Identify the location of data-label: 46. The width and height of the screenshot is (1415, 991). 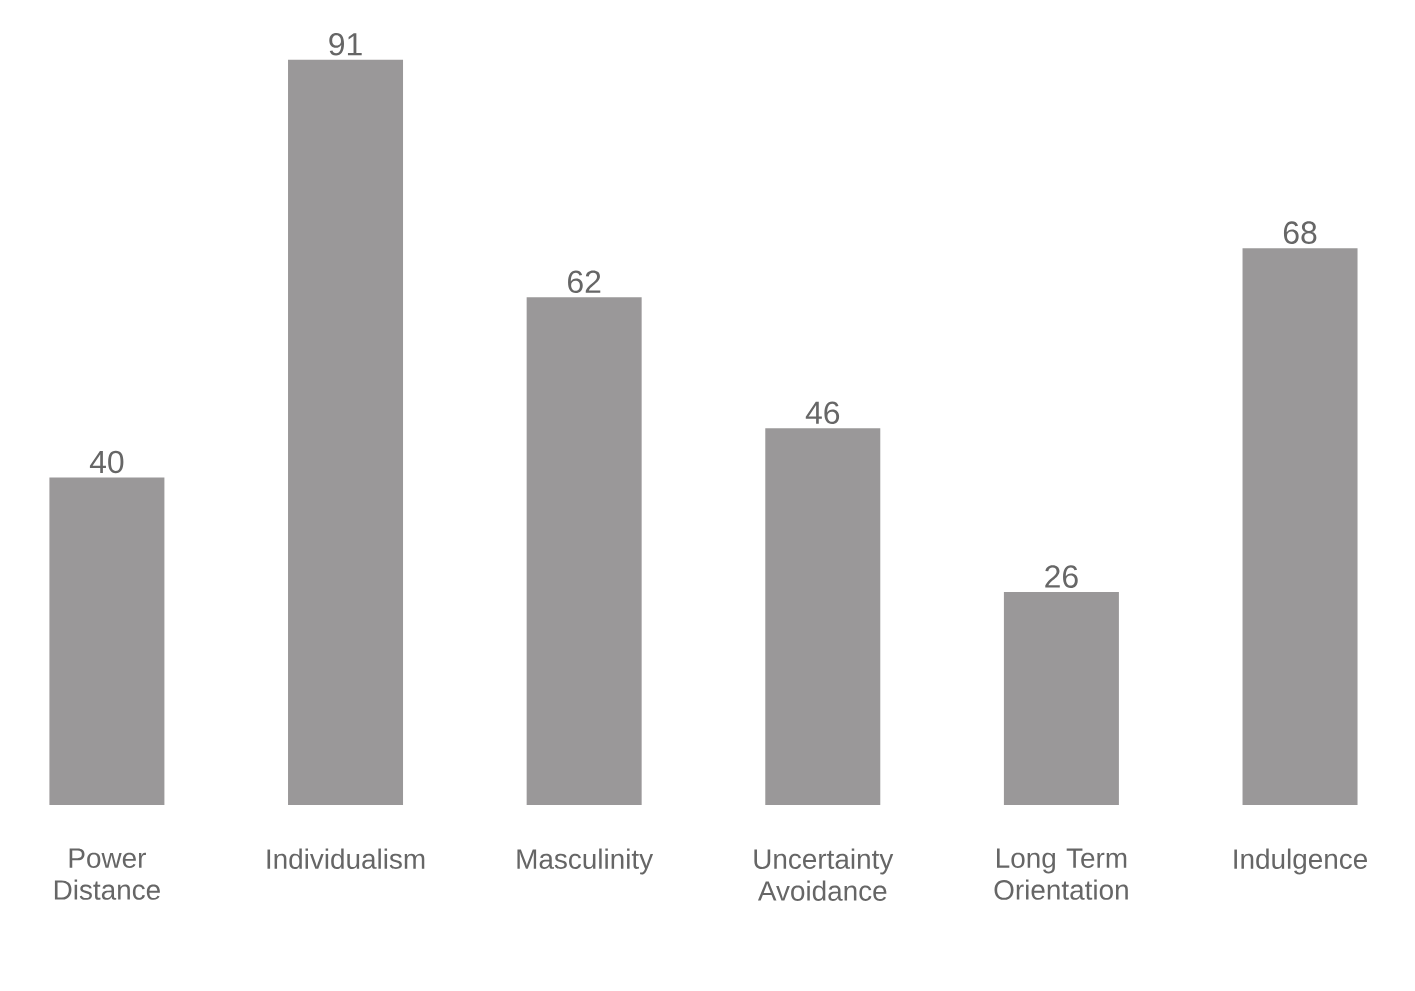
(822, 413).